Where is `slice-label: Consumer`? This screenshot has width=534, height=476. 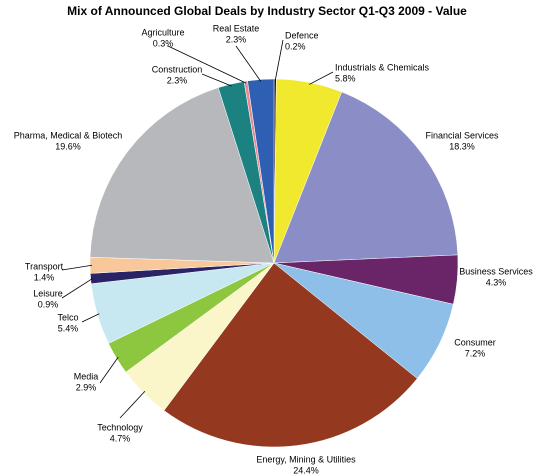 slice-label: Consumer is located at coordinates (475, 342).